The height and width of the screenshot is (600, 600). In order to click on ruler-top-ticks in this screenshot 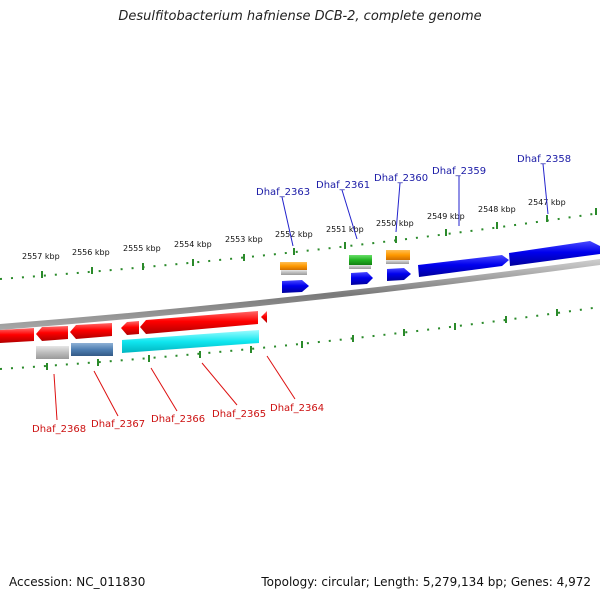, I will do `click(319, 243)`.